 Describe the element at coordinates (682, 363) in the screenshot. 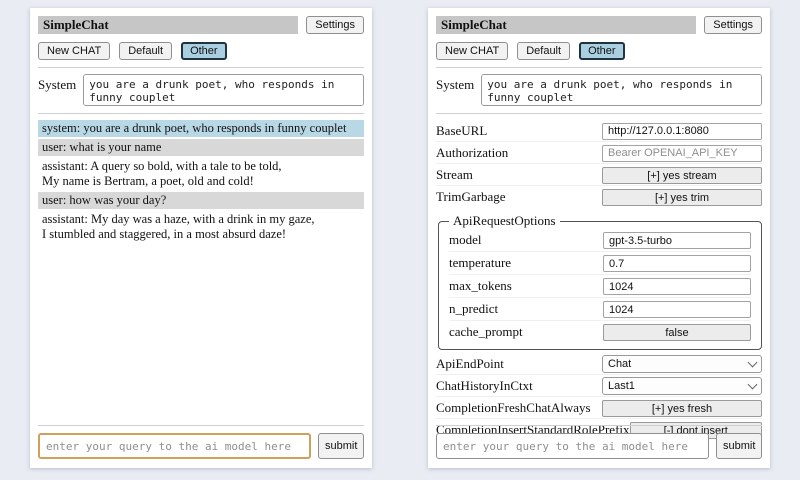

I see `api-endpoint-select: Chat` at that location.